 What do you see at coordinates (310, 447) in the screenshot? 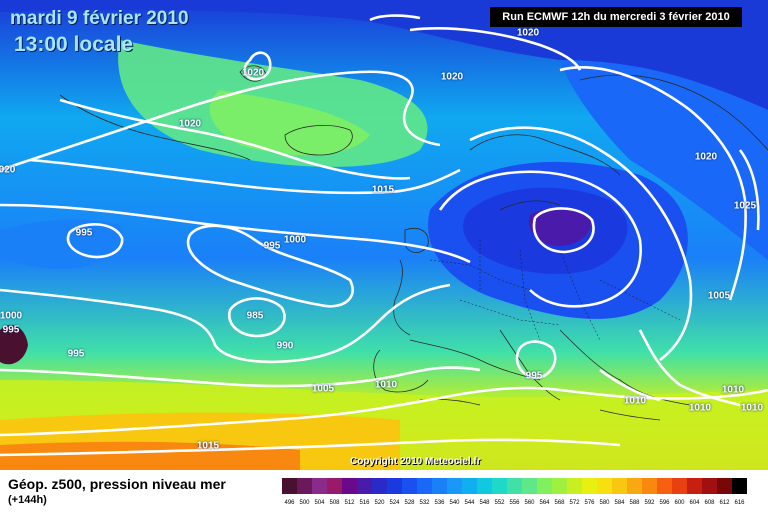
I see `isobar-1015-south` at bounding box center [310, 447].